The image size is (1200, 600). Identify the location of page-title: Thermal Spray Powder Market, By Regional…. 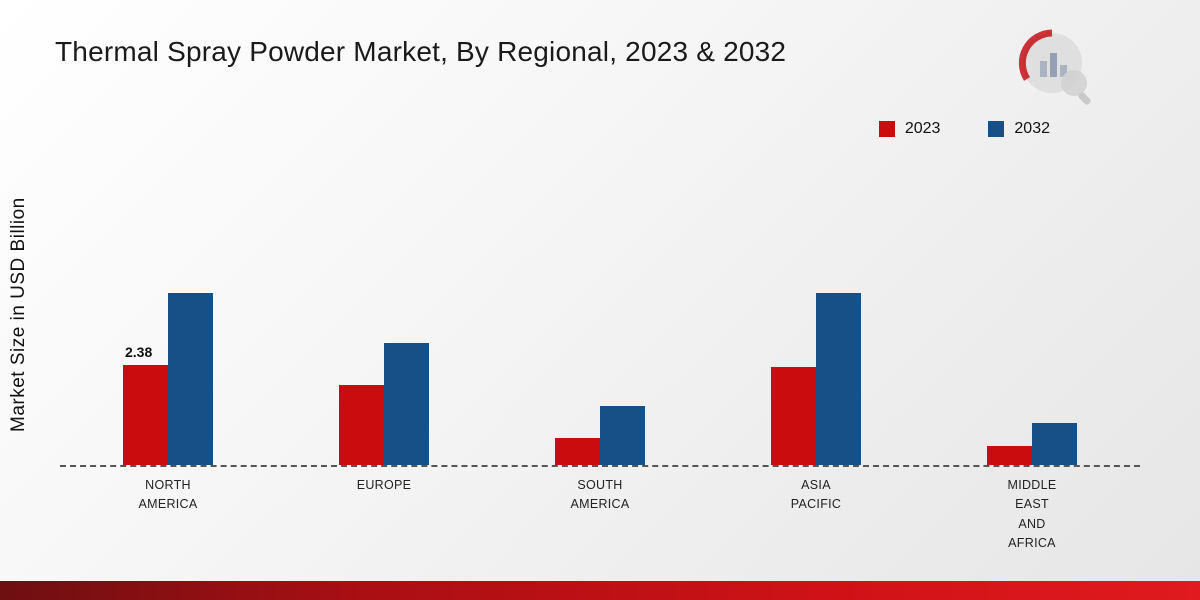
(421, 51).